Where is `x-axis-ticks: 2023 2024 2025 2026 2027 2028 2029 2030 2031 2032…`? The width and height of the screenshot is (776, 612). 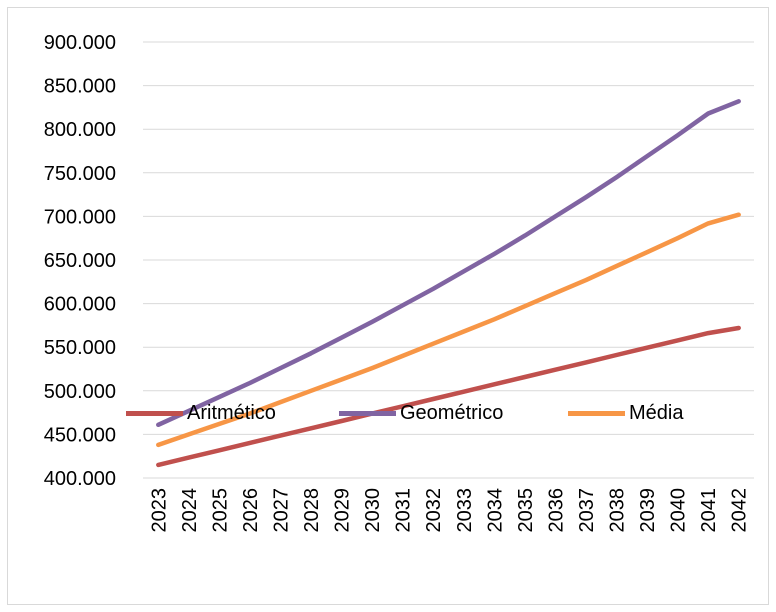 x-axis-ticks: 2023 2024 2025 2026 2027 2028 2029 2030 2031 2032… is located at coordinates (449, 510).